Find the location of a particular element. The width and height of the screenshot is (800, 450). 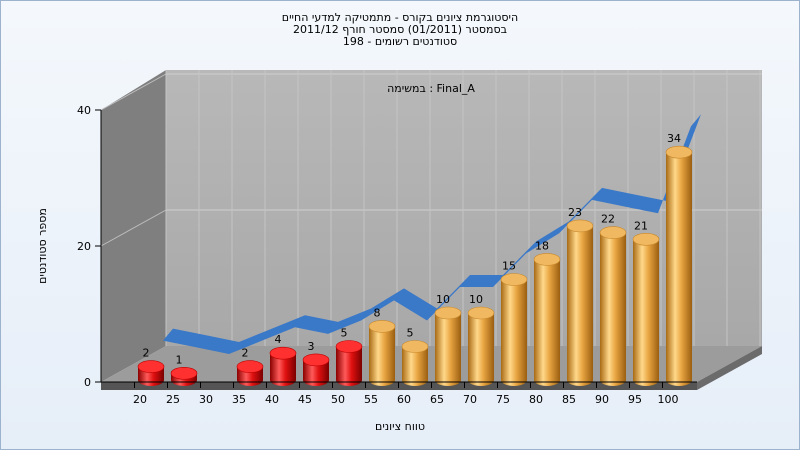

y-axis-ticks: 0 20 40 is located at coordinates (89, 246).